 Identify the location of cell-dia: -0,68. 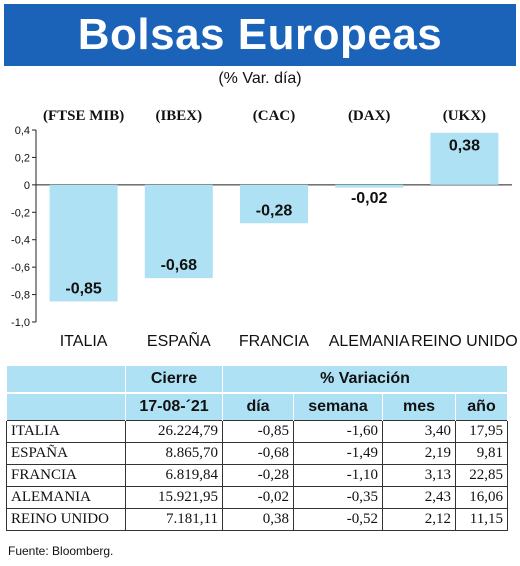
(258, 453).